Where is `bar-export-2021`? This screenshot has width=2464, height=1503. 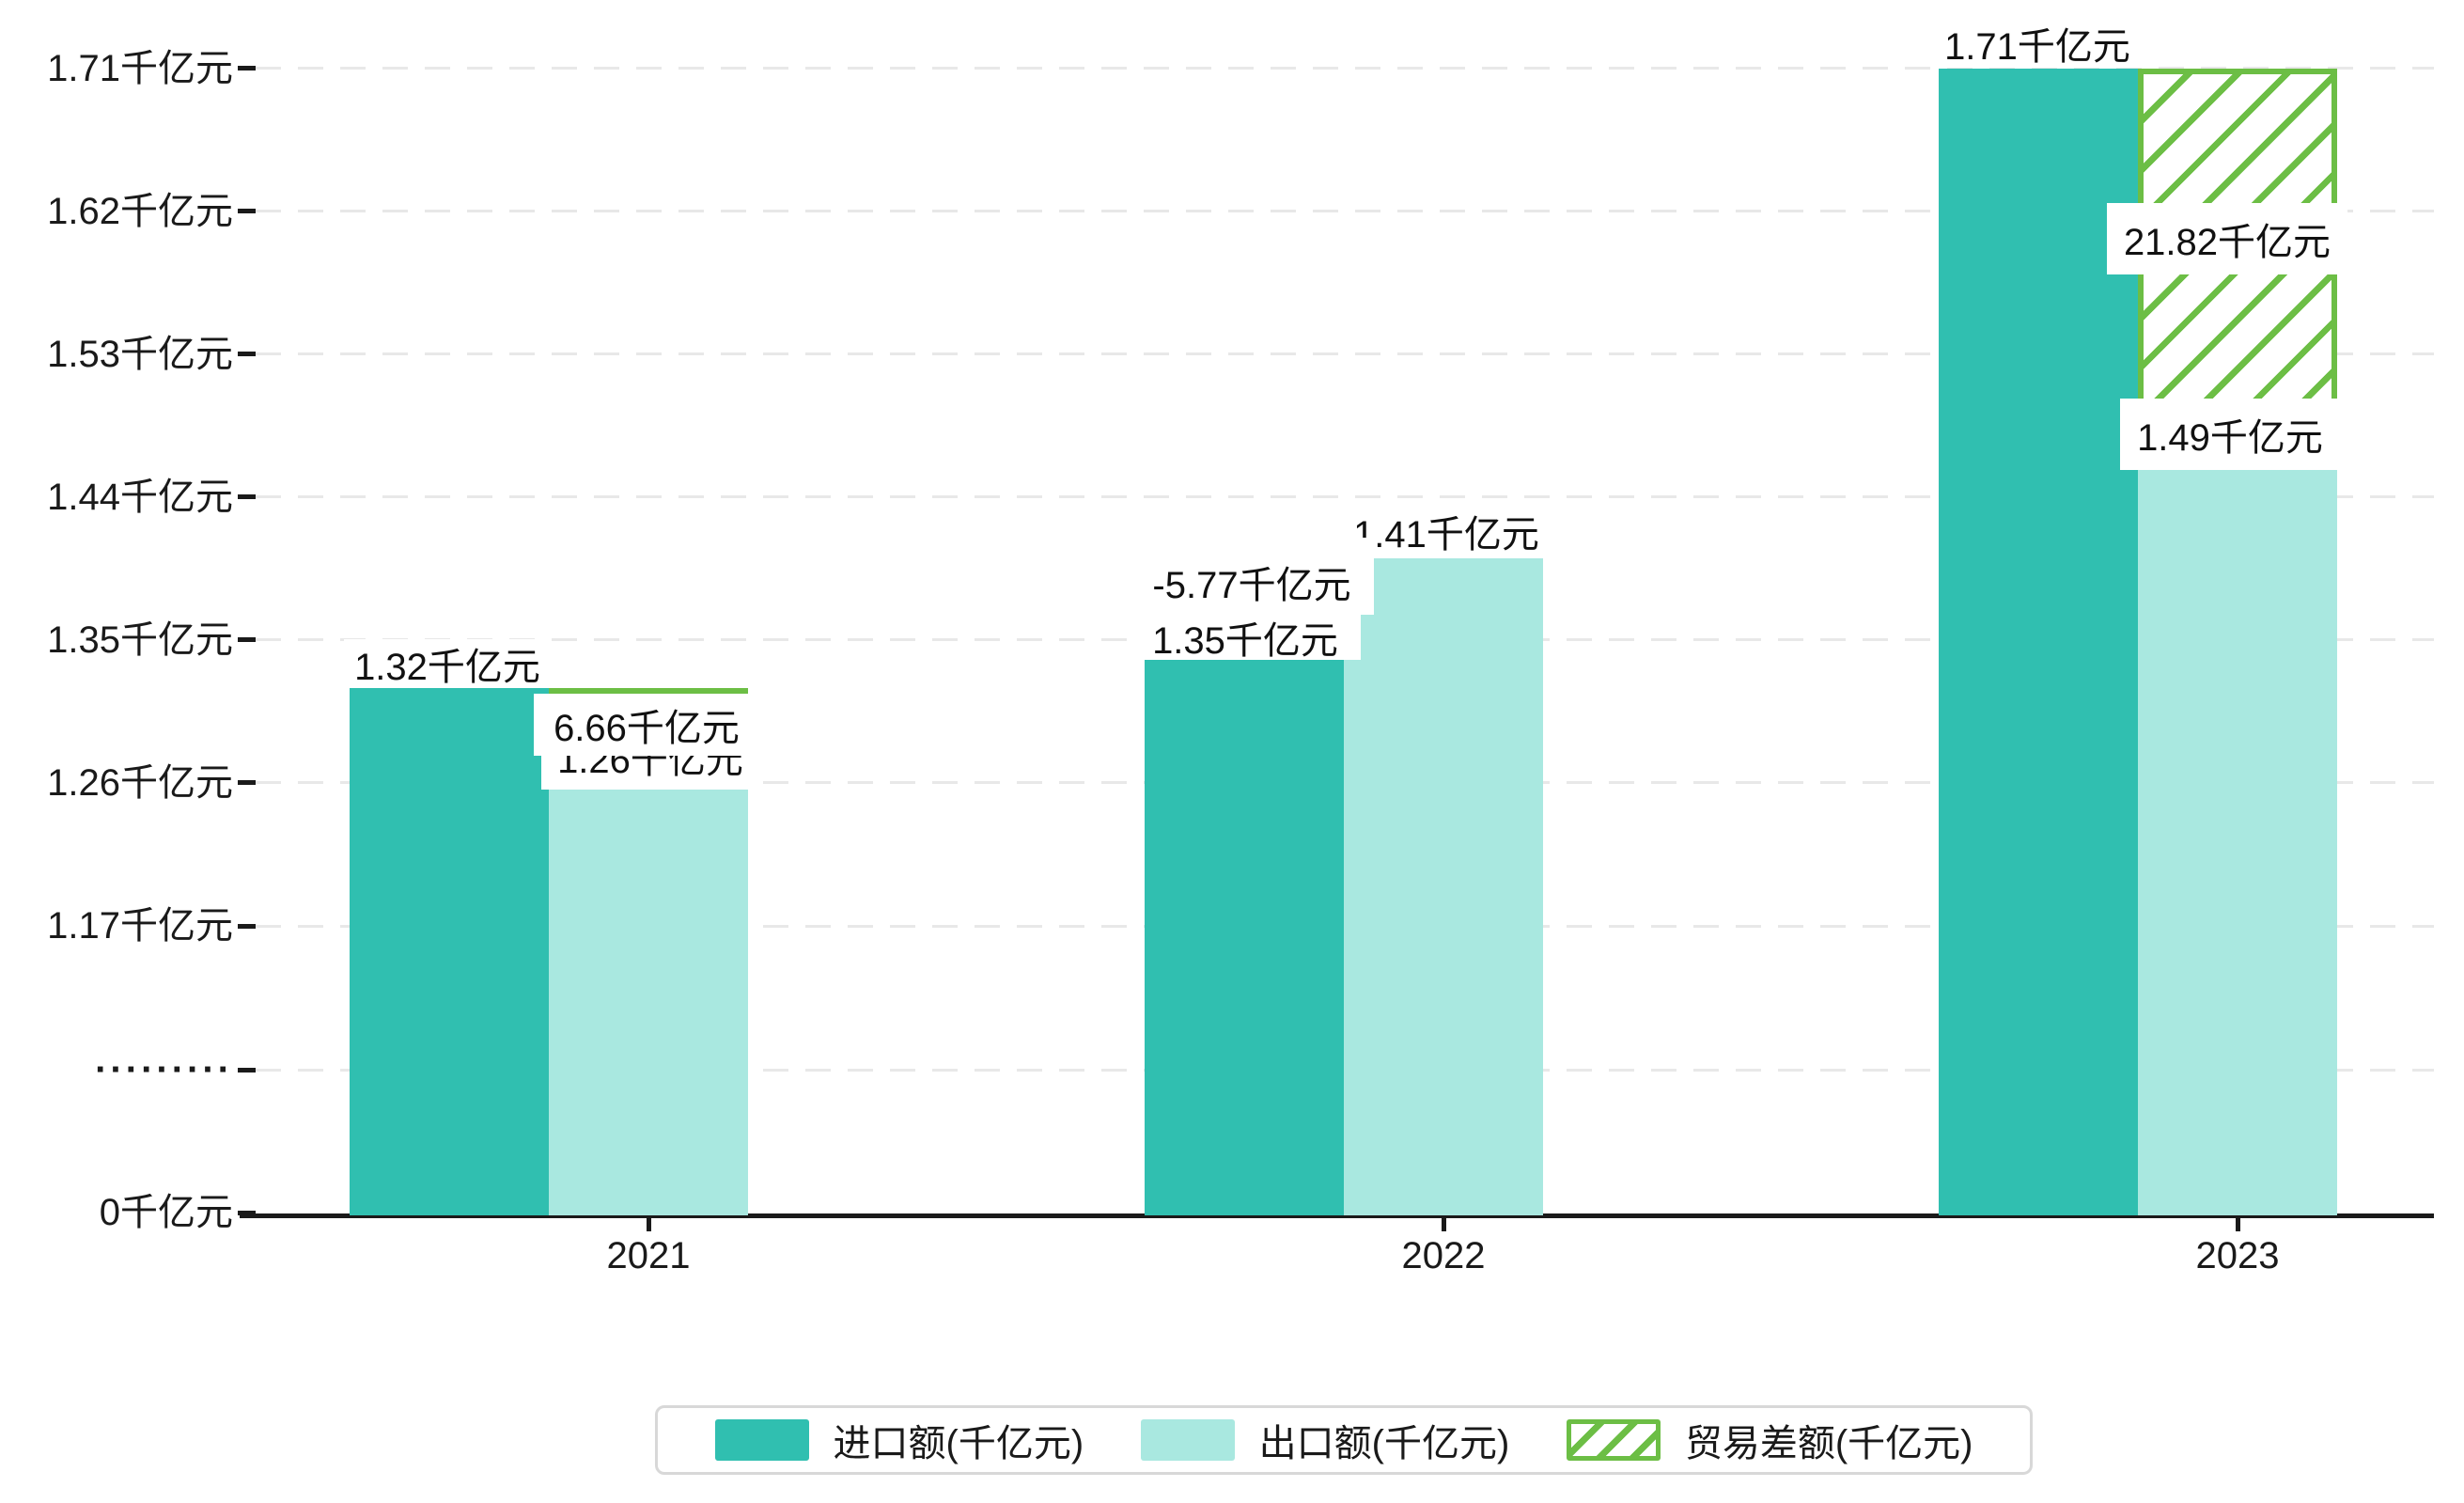
bar-export-2021 is located at coordinates (648, 998).